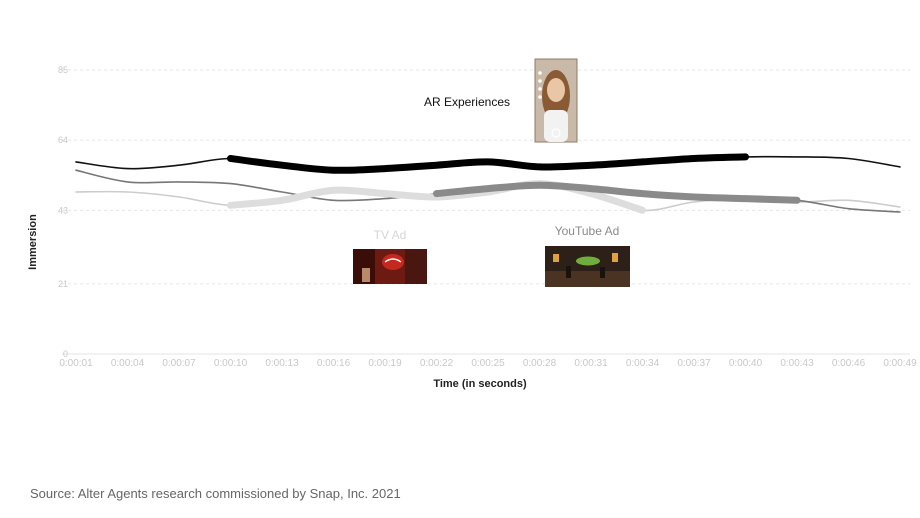  Describe the element at coordinates (65, 354) in the screenshot. I see `y-tick-label: 0` at that location.